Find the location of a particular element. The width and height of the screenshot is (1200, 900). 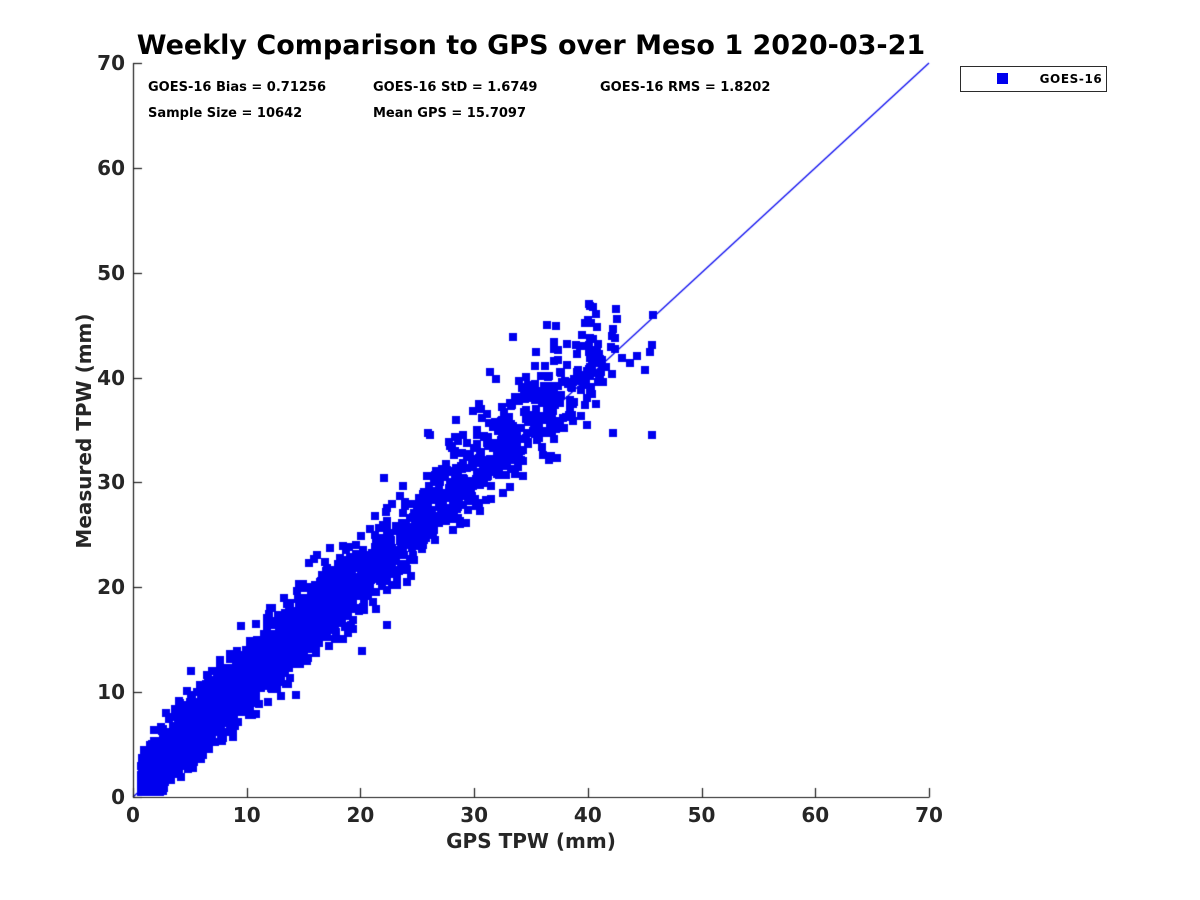

x-tick-label: 60 is located at coordinates (815, 815).